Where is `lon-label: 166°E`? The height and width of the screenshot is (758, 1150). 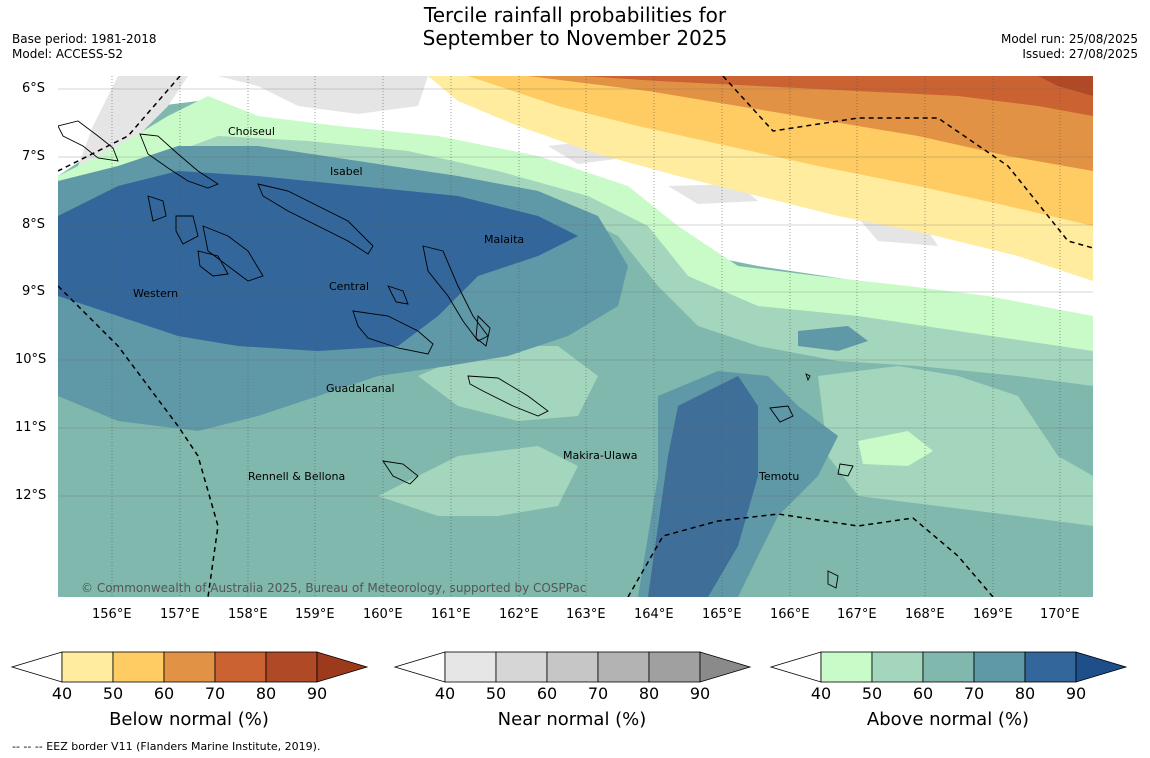 lon-label: 166°E is located at coordinates (790, 614).